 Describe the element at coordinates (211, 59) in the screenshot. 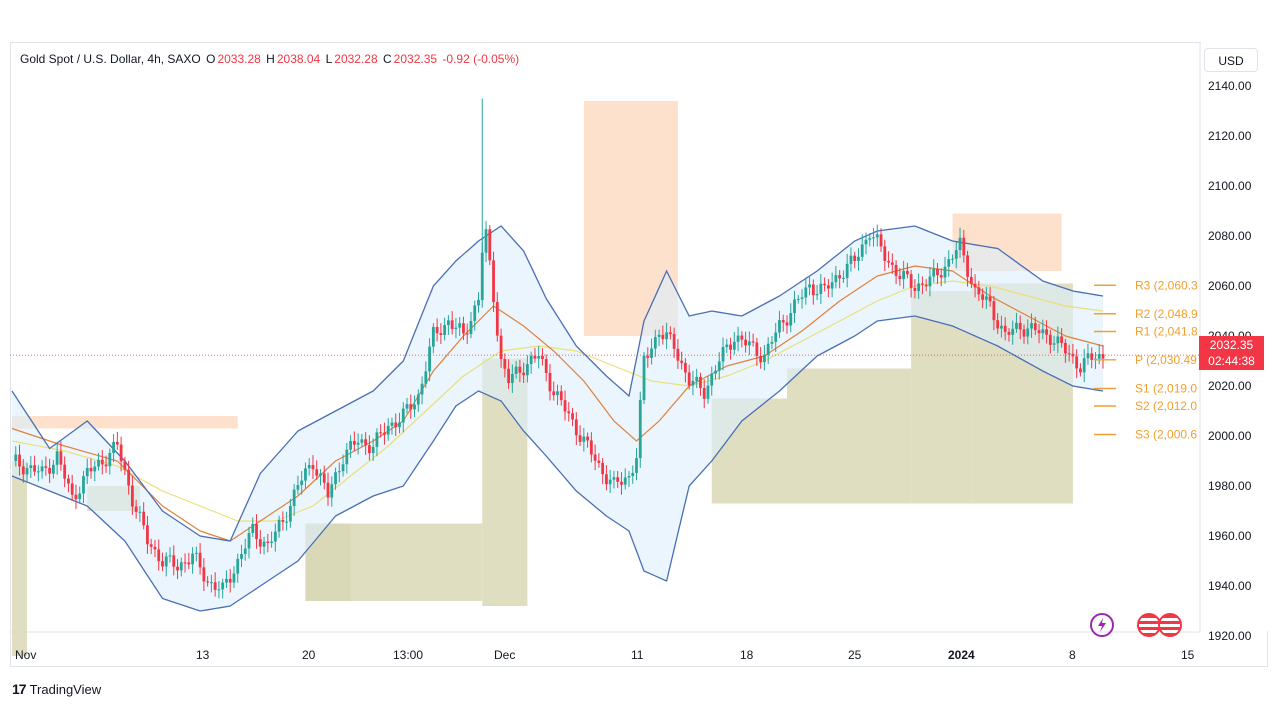

I see `open-key: O` at that location.